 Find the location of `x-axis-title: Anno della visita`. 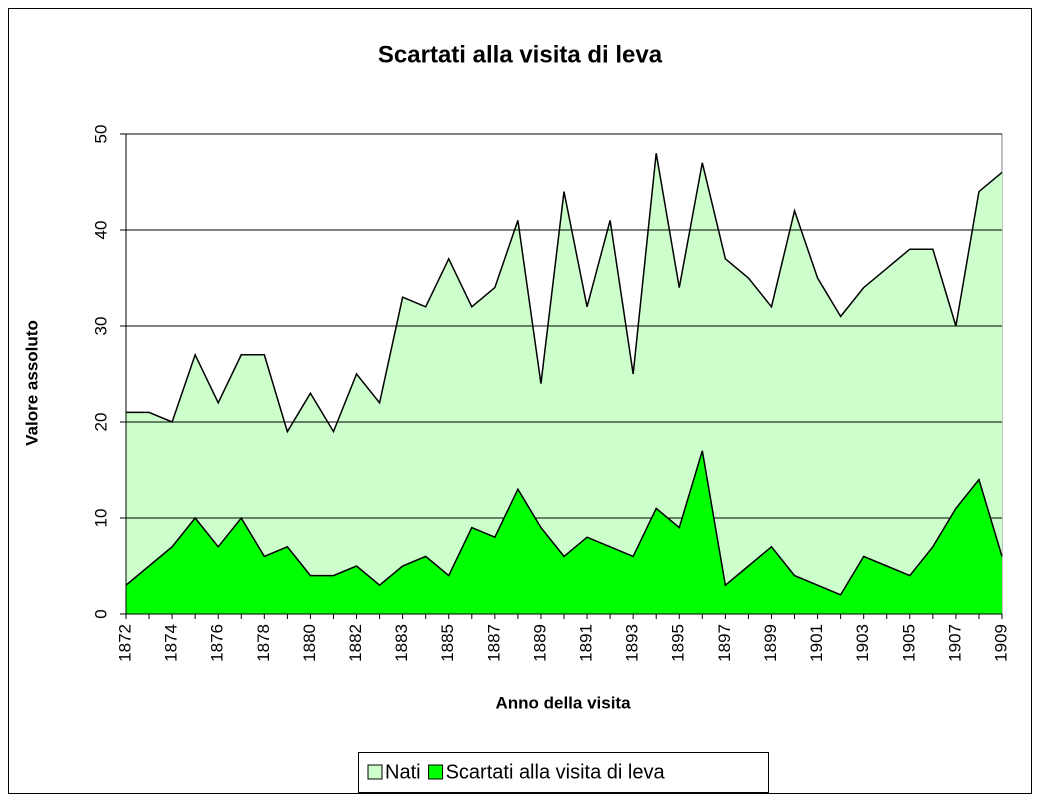

x-axis-title: Anno della visita is located at coordinates (563, 702).